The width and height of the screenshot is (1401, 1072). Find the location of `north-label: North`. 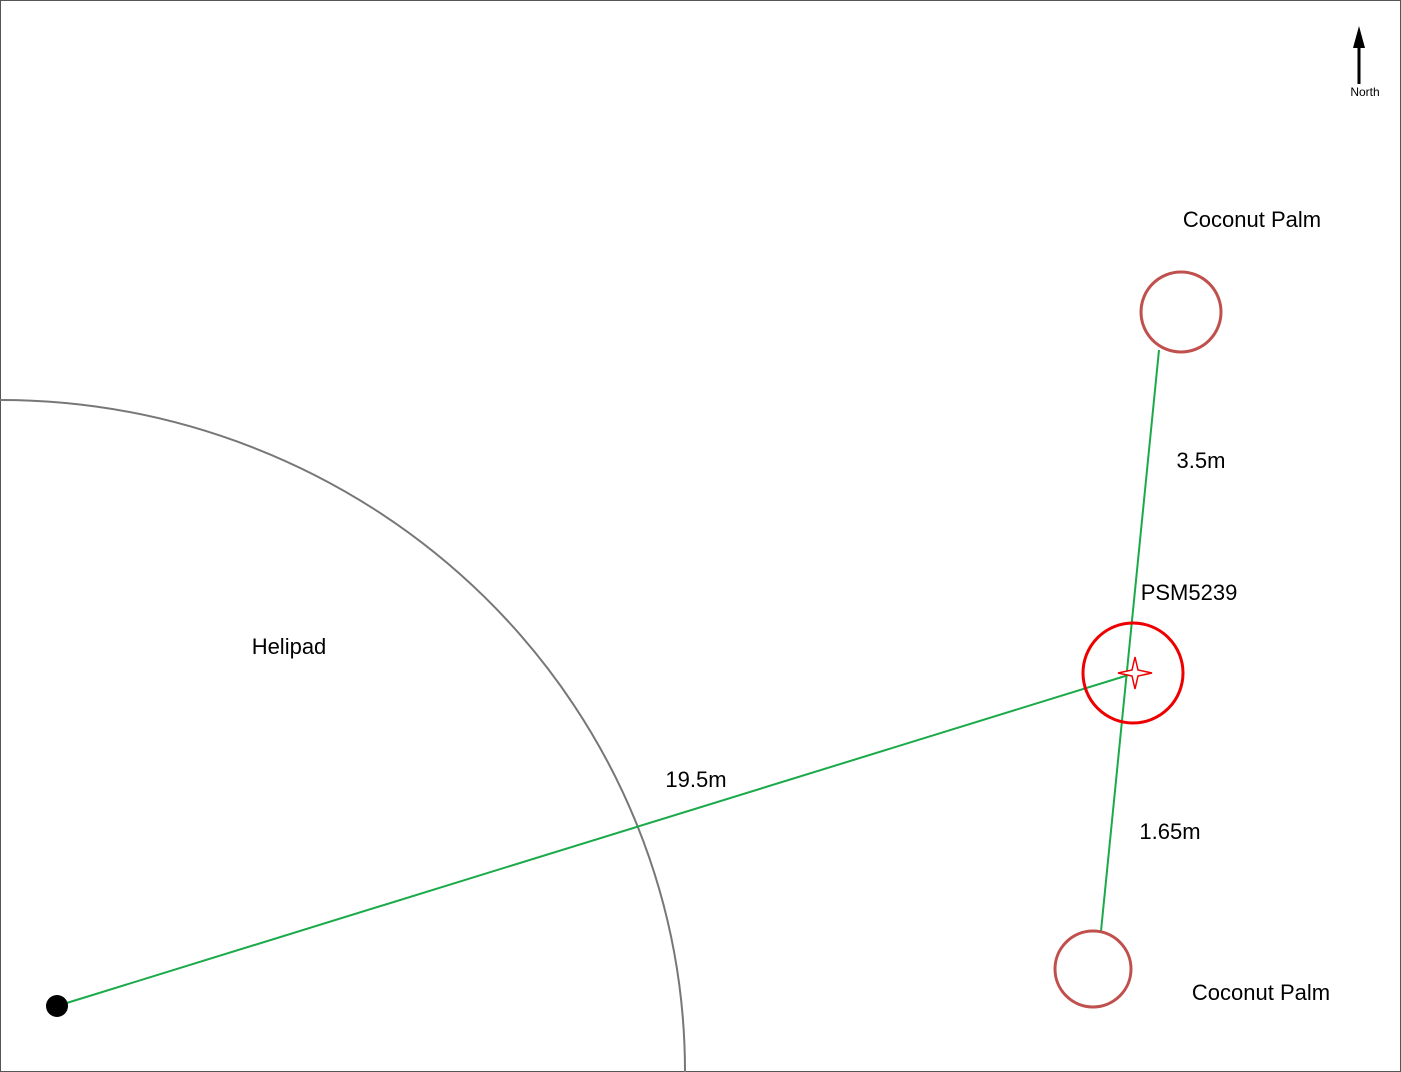

north-label: North is located at coordinates (1364, 92).